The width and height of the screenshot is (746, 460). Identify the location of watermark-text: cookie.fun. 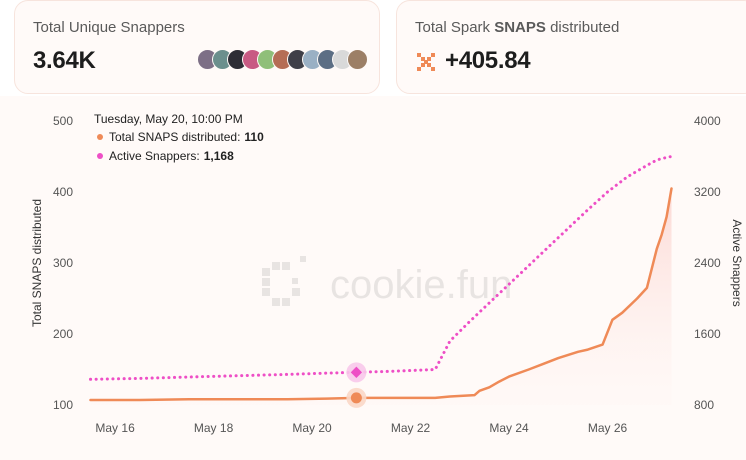
(421, 285).